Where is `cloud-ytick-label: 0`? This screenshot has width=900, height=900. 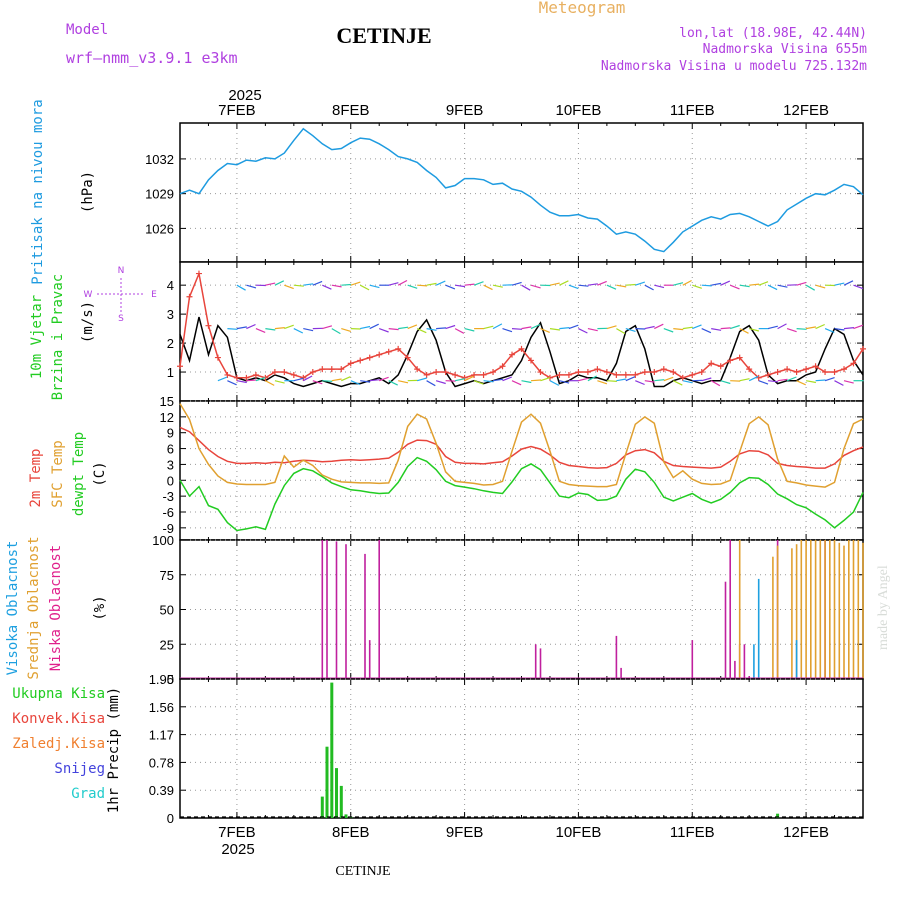
cloud-ytick-label: 0 is located at coordinates (170, 679).